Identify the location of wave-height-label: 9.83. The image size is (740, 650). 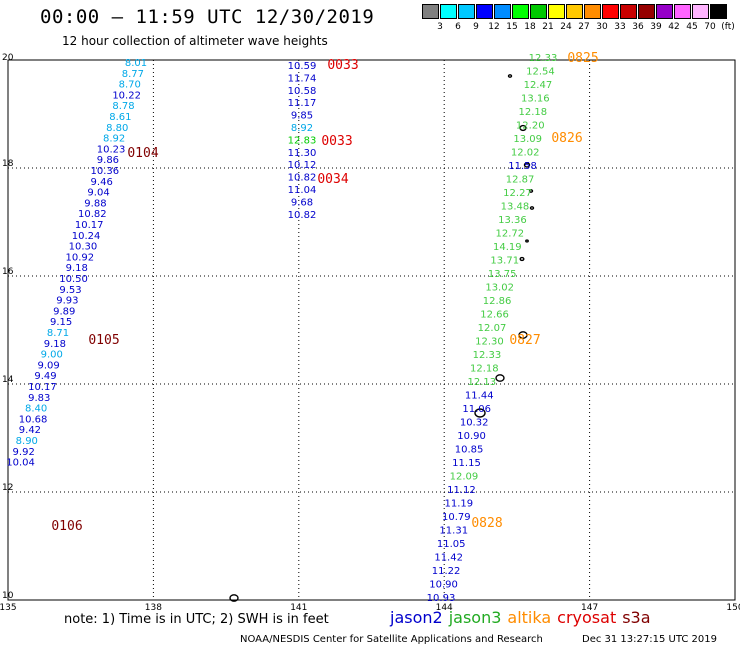
(39, 398).